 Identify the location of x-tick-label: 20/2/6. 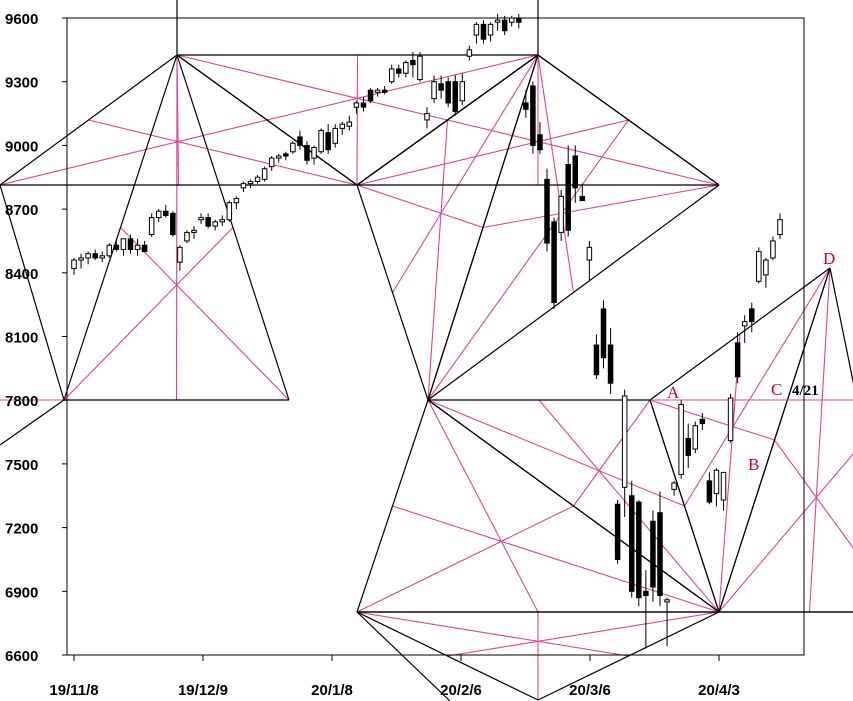
(461, 690).